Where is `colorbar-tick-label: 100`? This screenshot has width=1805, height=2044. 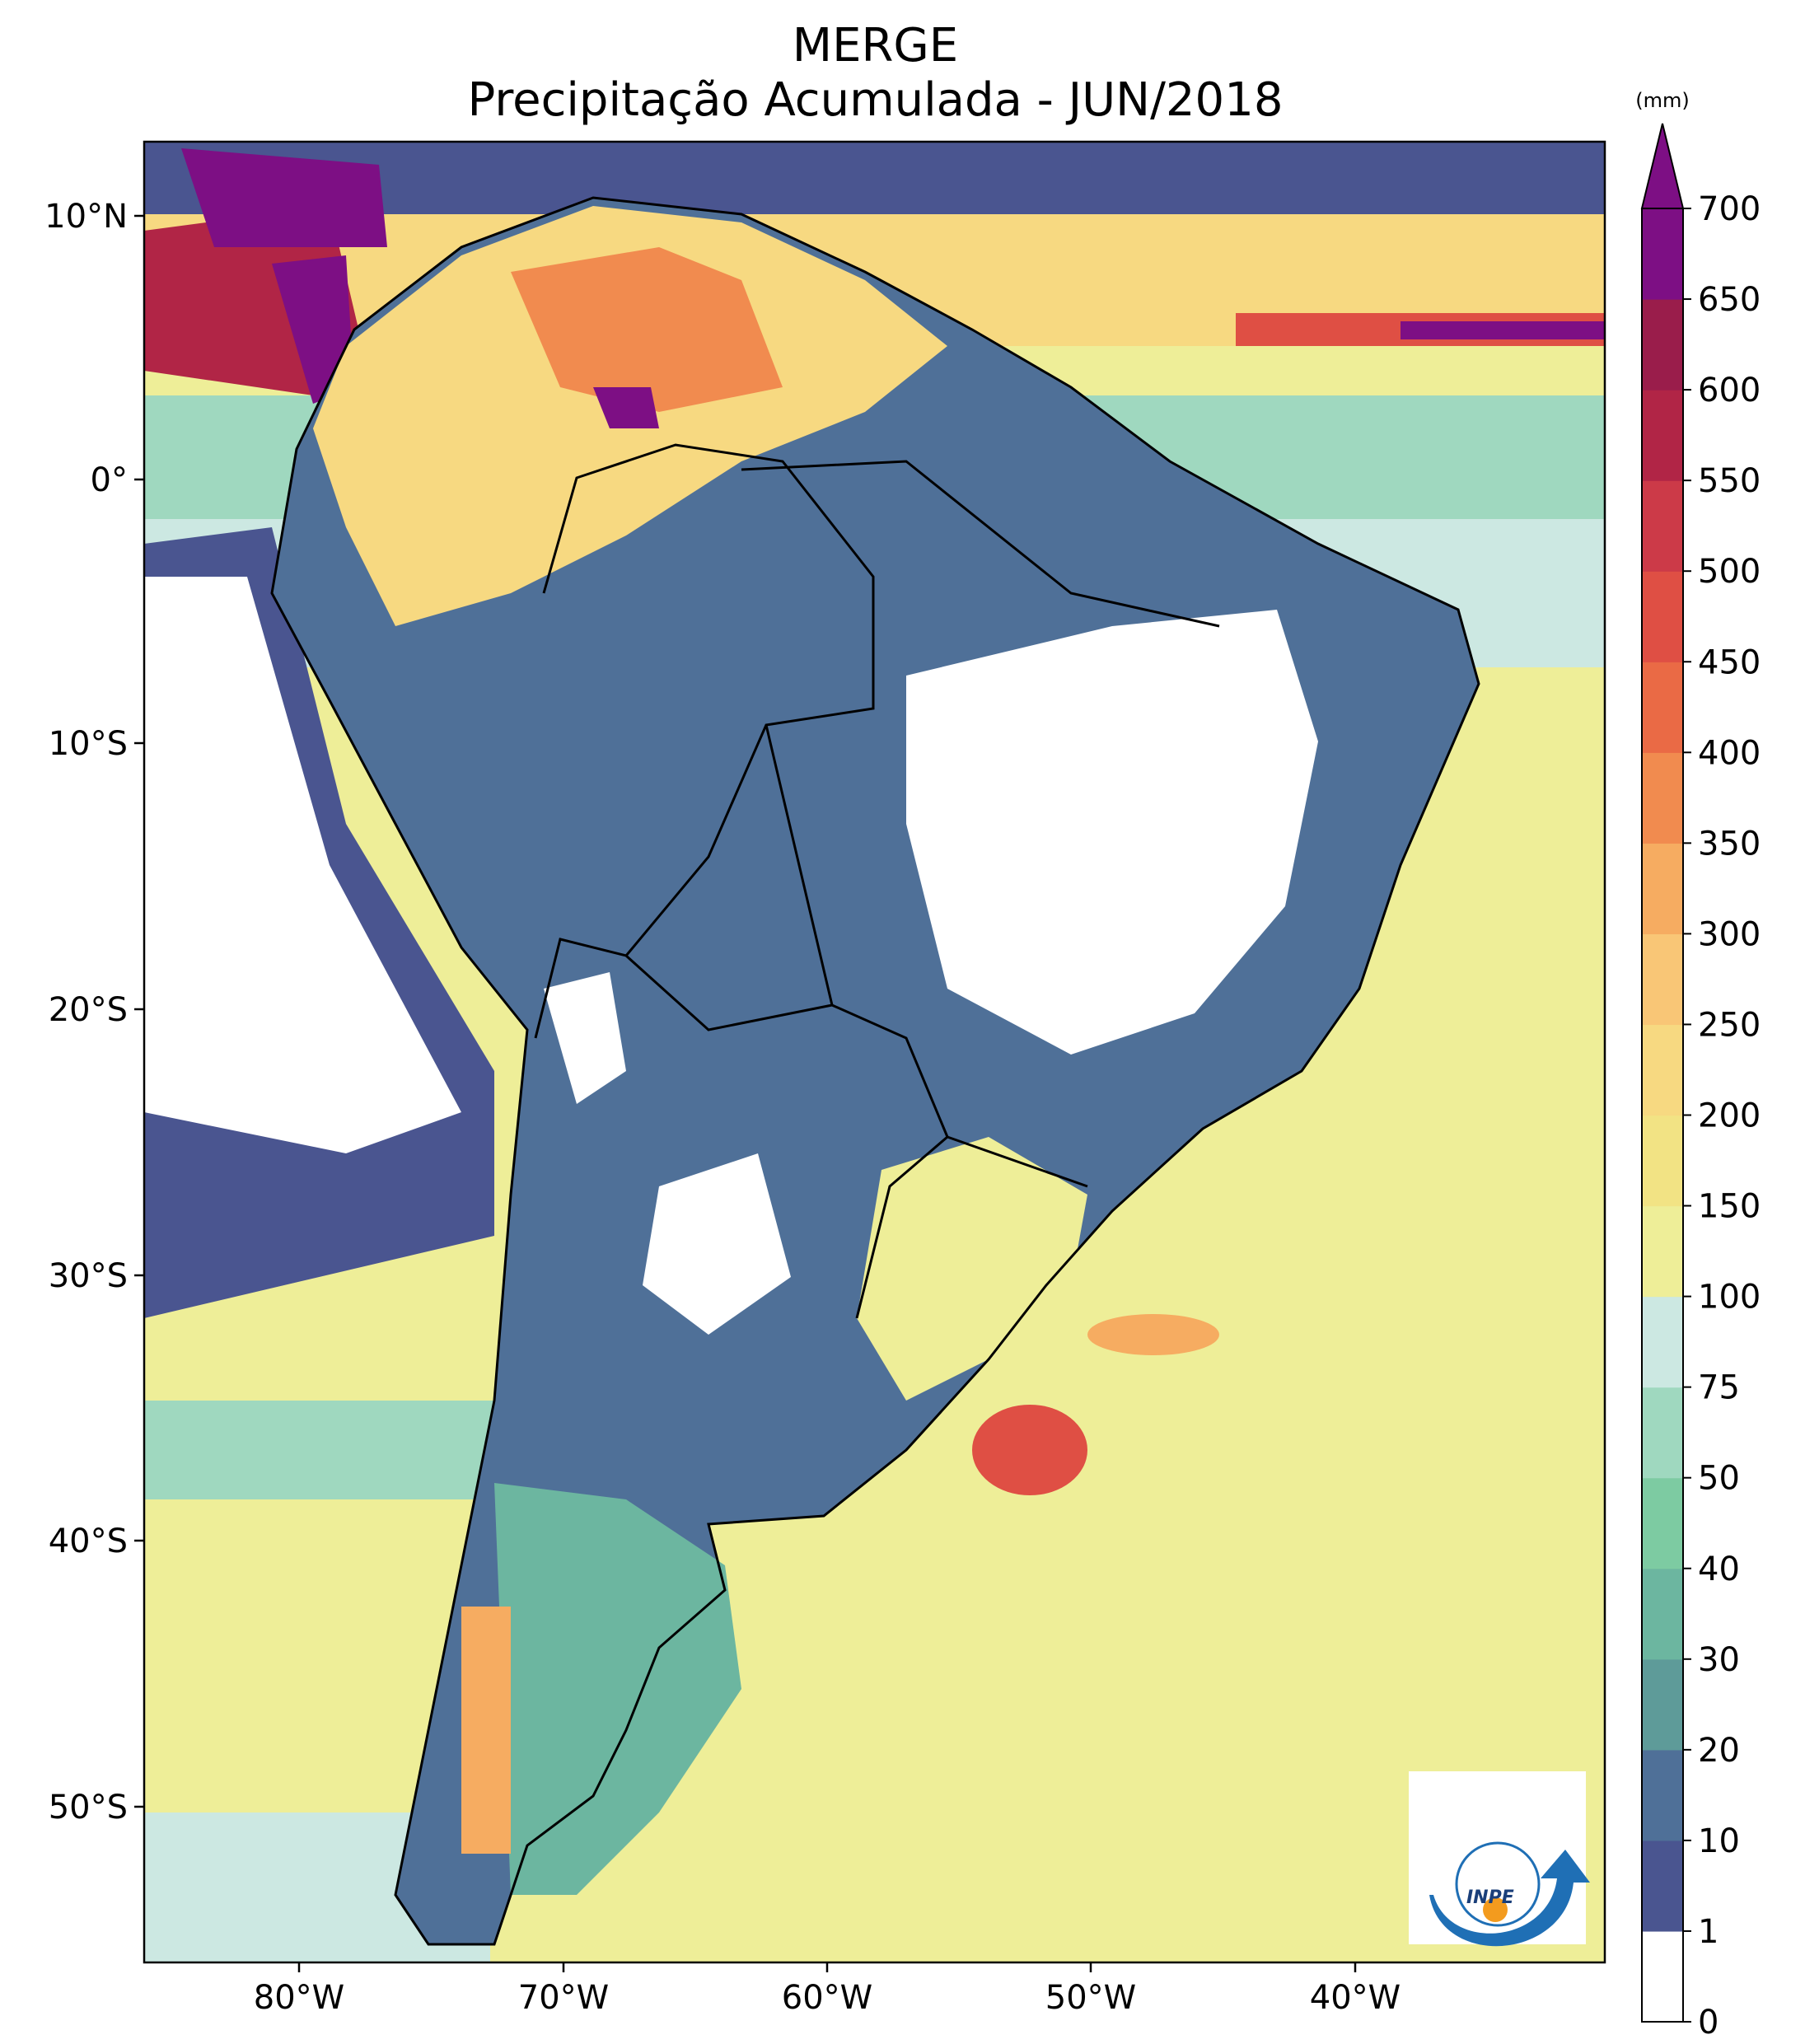 colorbar-tick-label: 100 is located at coordinates (1730, 1298).